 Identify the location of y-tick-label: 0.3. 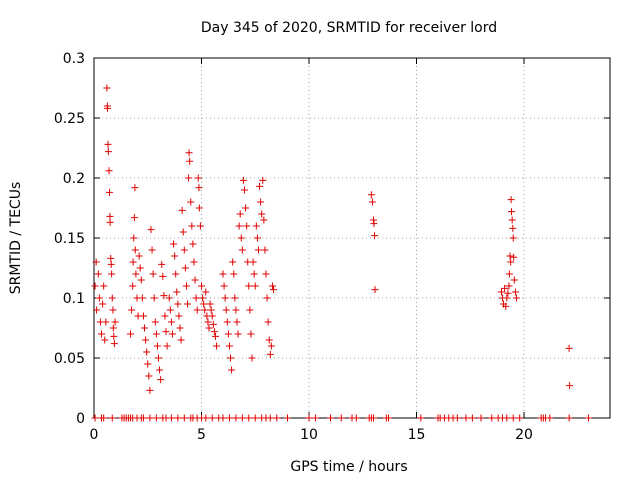
(74, 59).